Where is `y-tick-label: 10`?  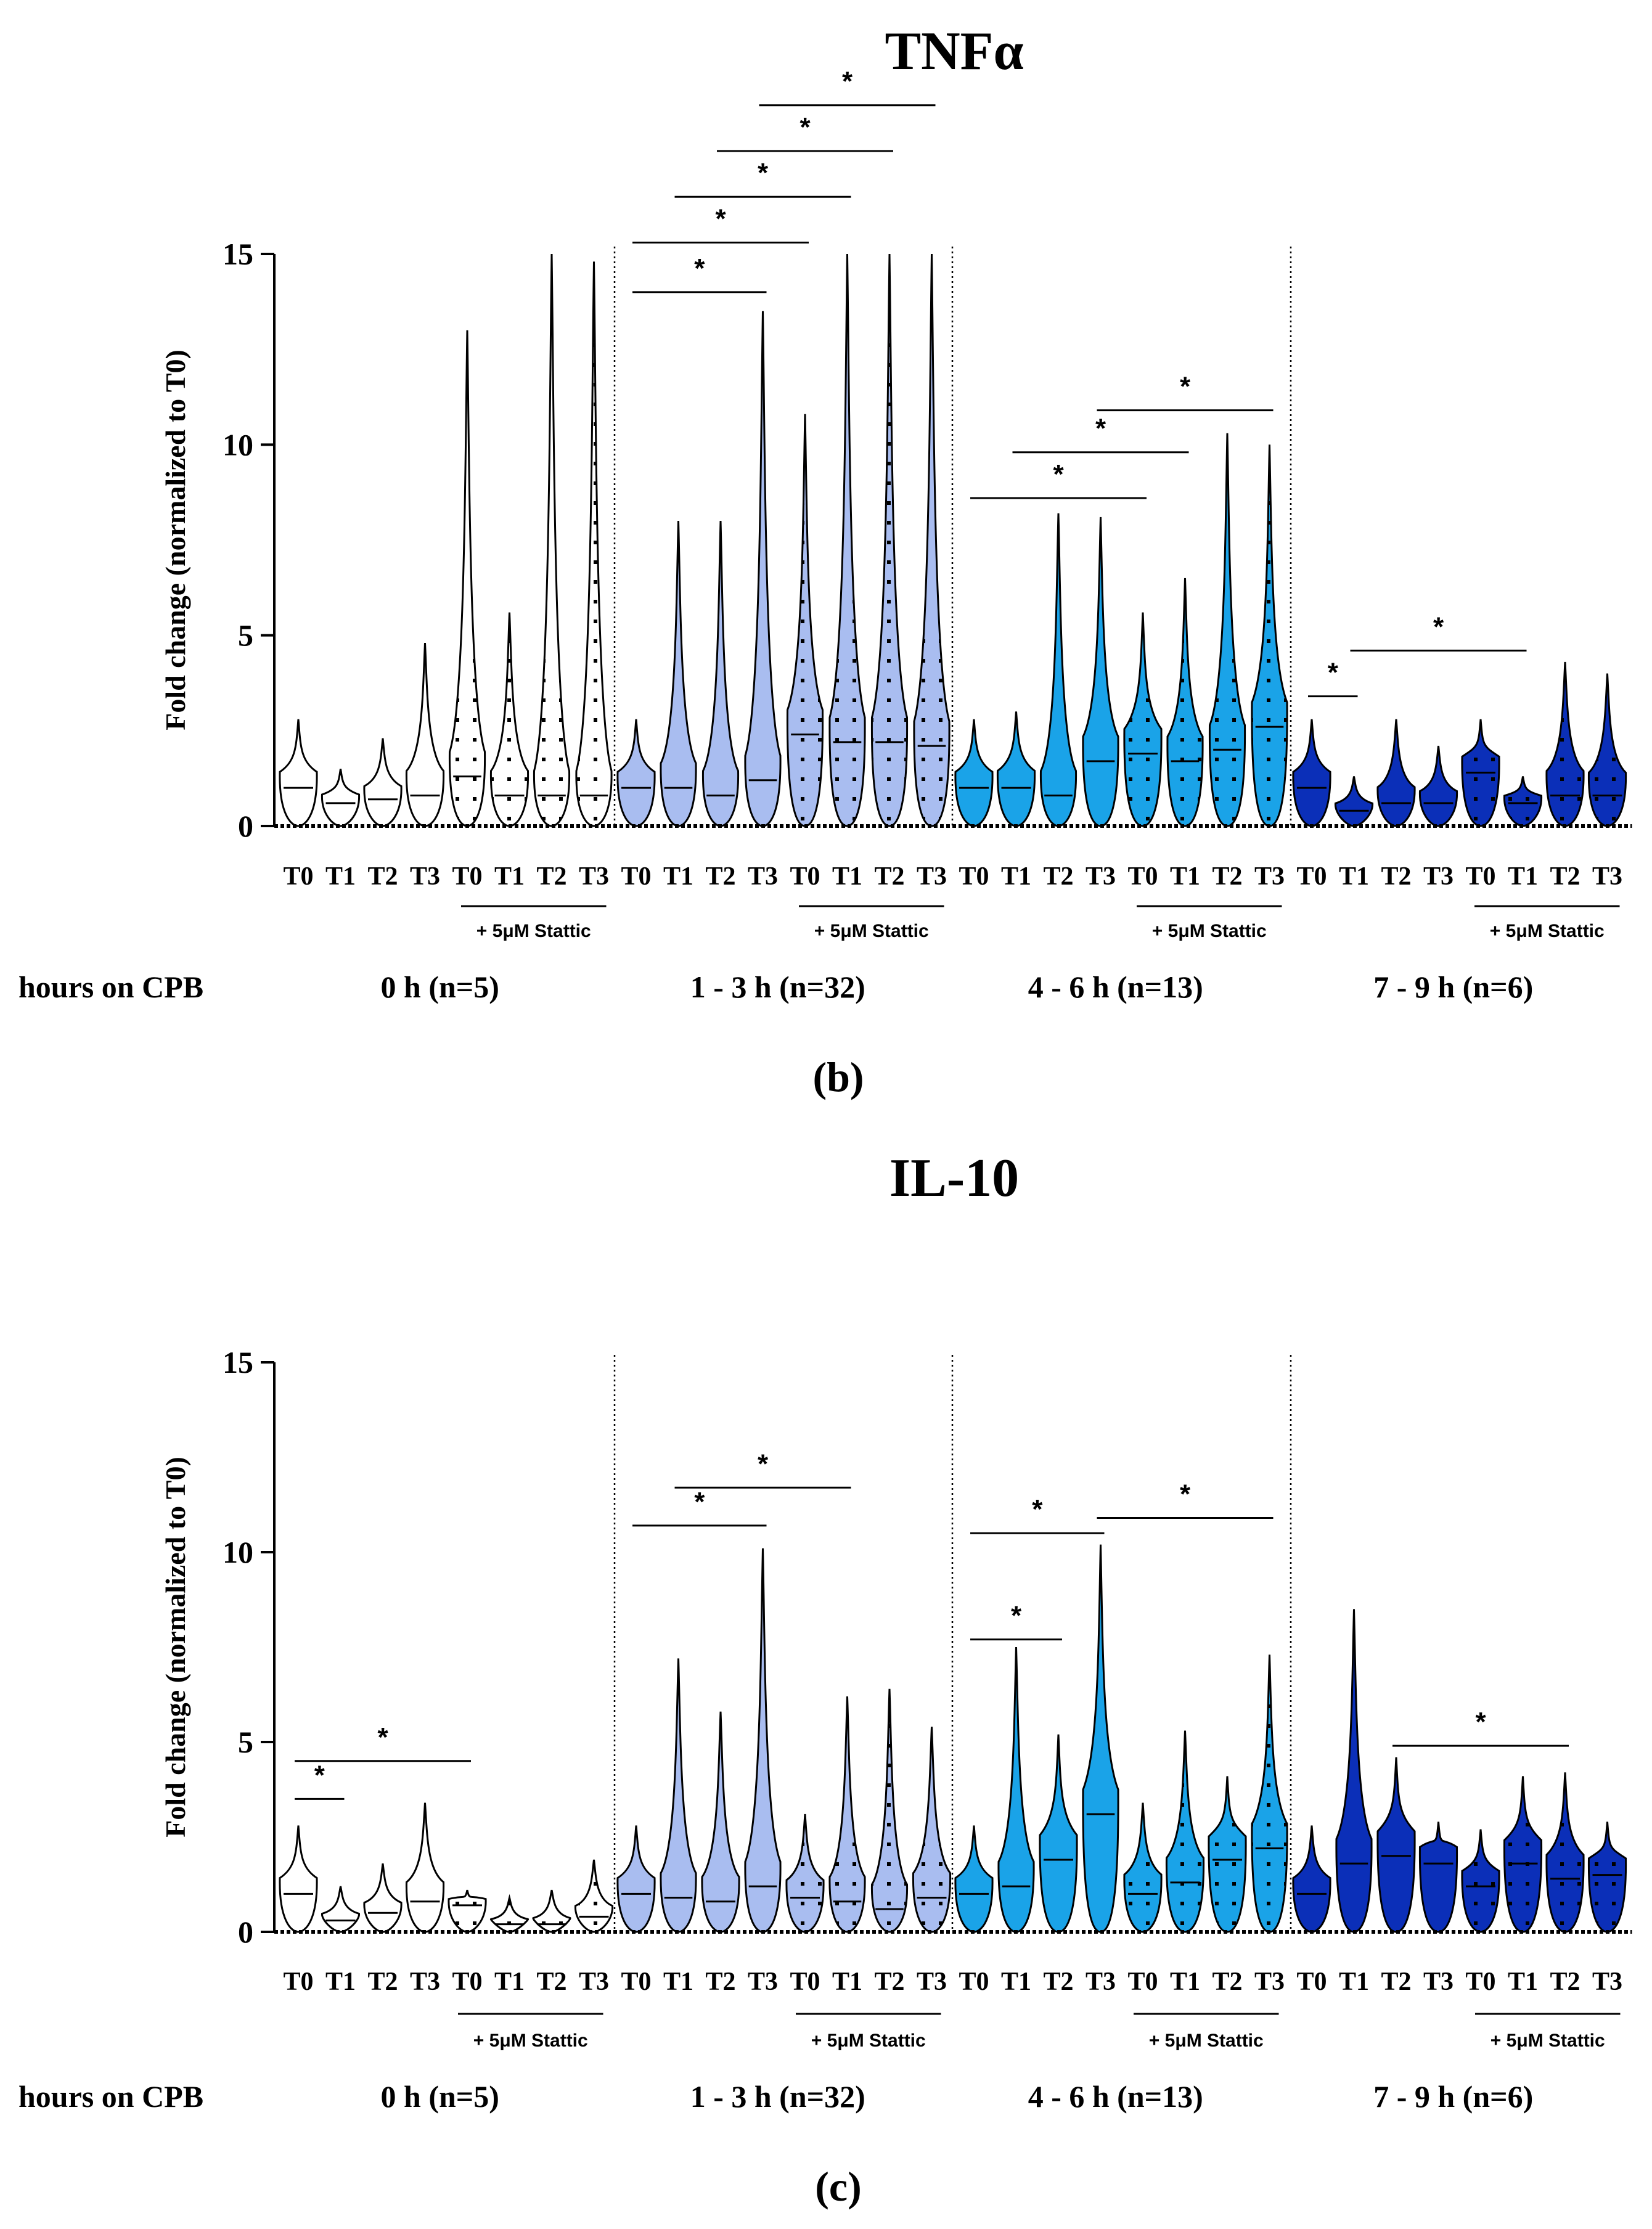 y-tick-label: 10 is located at coordinates (238, 1552).